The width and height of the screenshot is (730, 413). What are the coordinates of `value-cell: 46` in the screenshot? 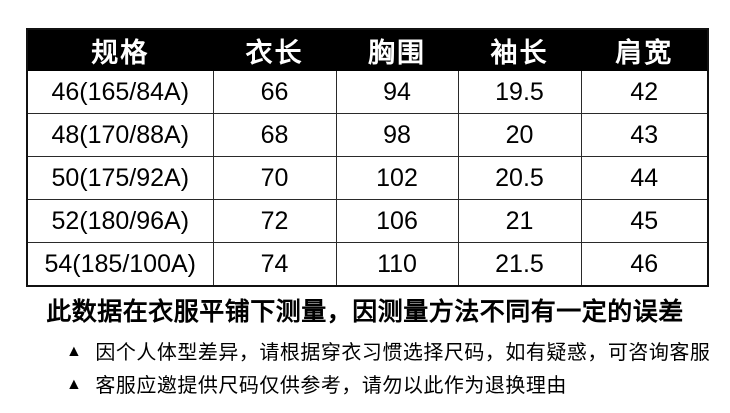 It's located at (644, 264).